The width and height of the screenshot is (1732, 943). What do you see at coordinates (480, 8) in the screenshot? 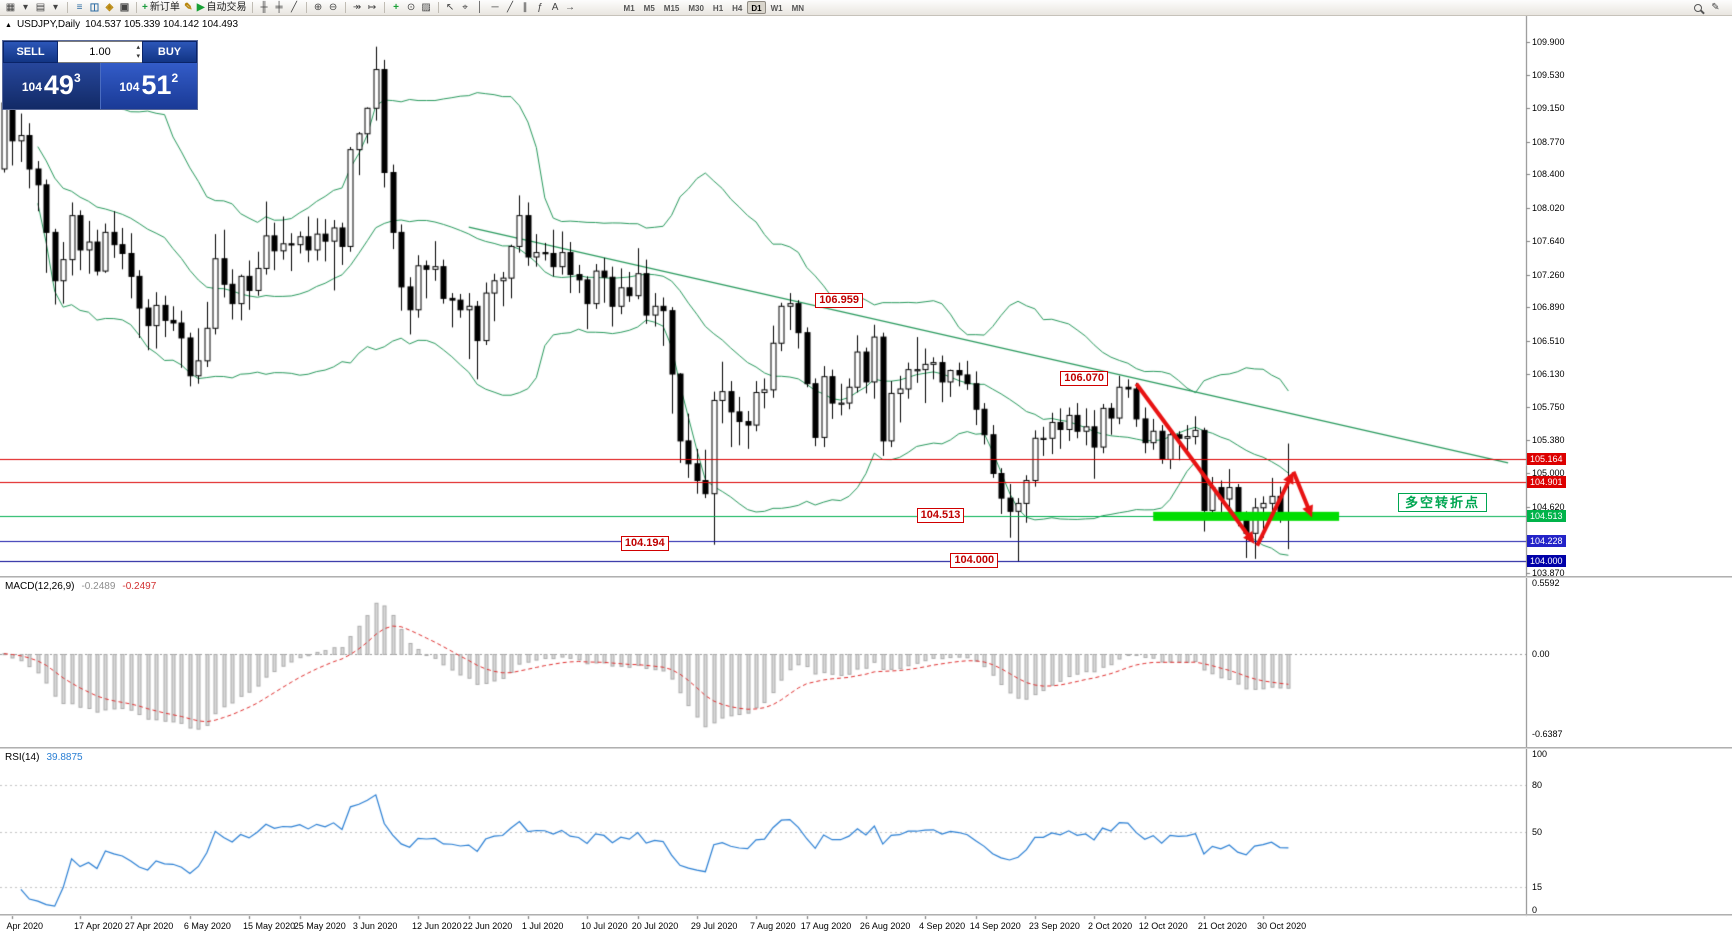
I see `vertical-line-button: │` at bounding box center [480, 8].